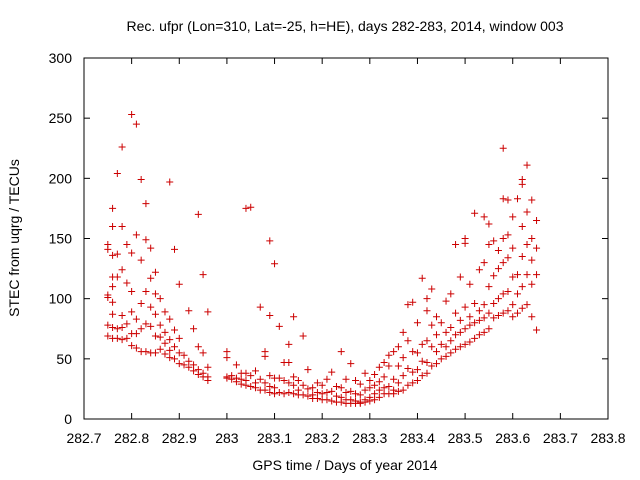 This screenshot has height=480, width=640. What do you see at coordinates (64, 359) in the screenshot?
I see `y-tick-label: 50` at bounding box center [64, 359].